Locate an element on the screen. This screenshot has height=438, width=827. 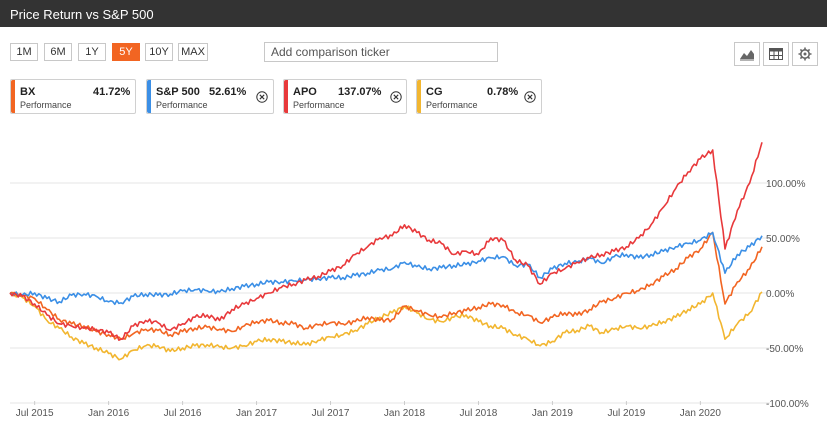
card-performance-value: 41.72% is located at coordinates (112, 92).